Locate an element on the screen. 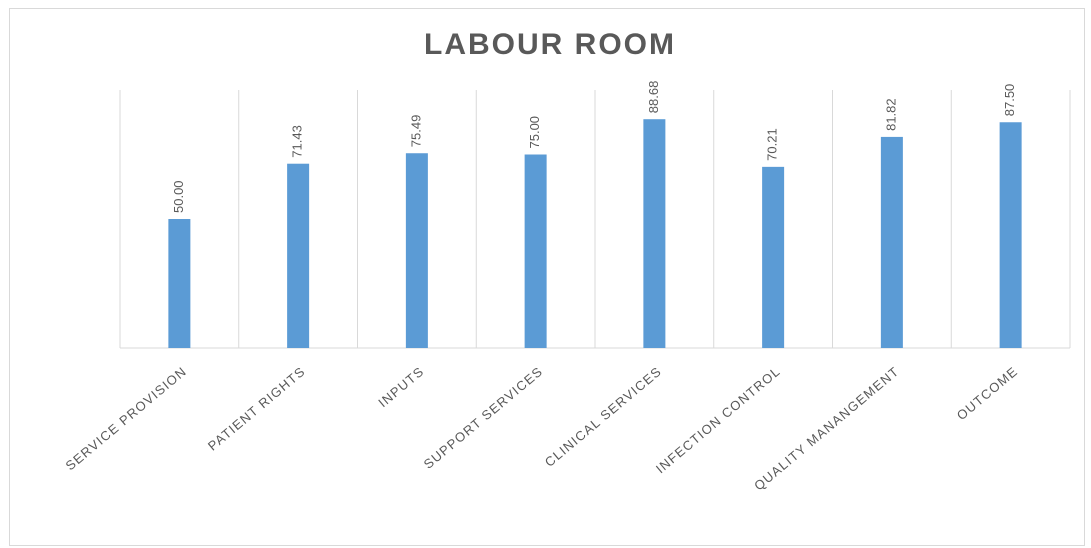 The width and height of the screenshot is (1091, 548). data-label: 75.00 is located at coordinates (534, 132).